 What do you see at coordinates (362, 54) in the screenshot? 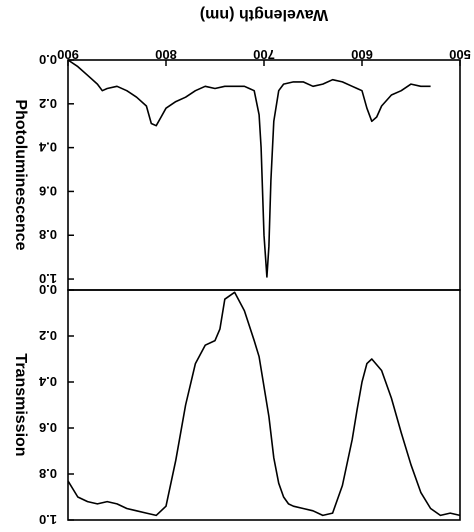
I see `x-tick-label: 600` at bounding box center [362, 54].